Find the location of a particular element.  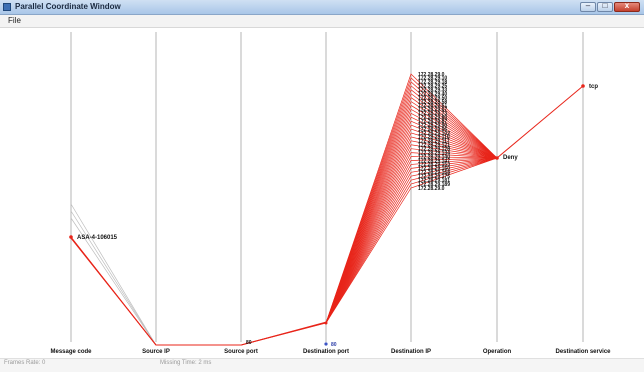

app-icon is located at coordinates (7, 7).